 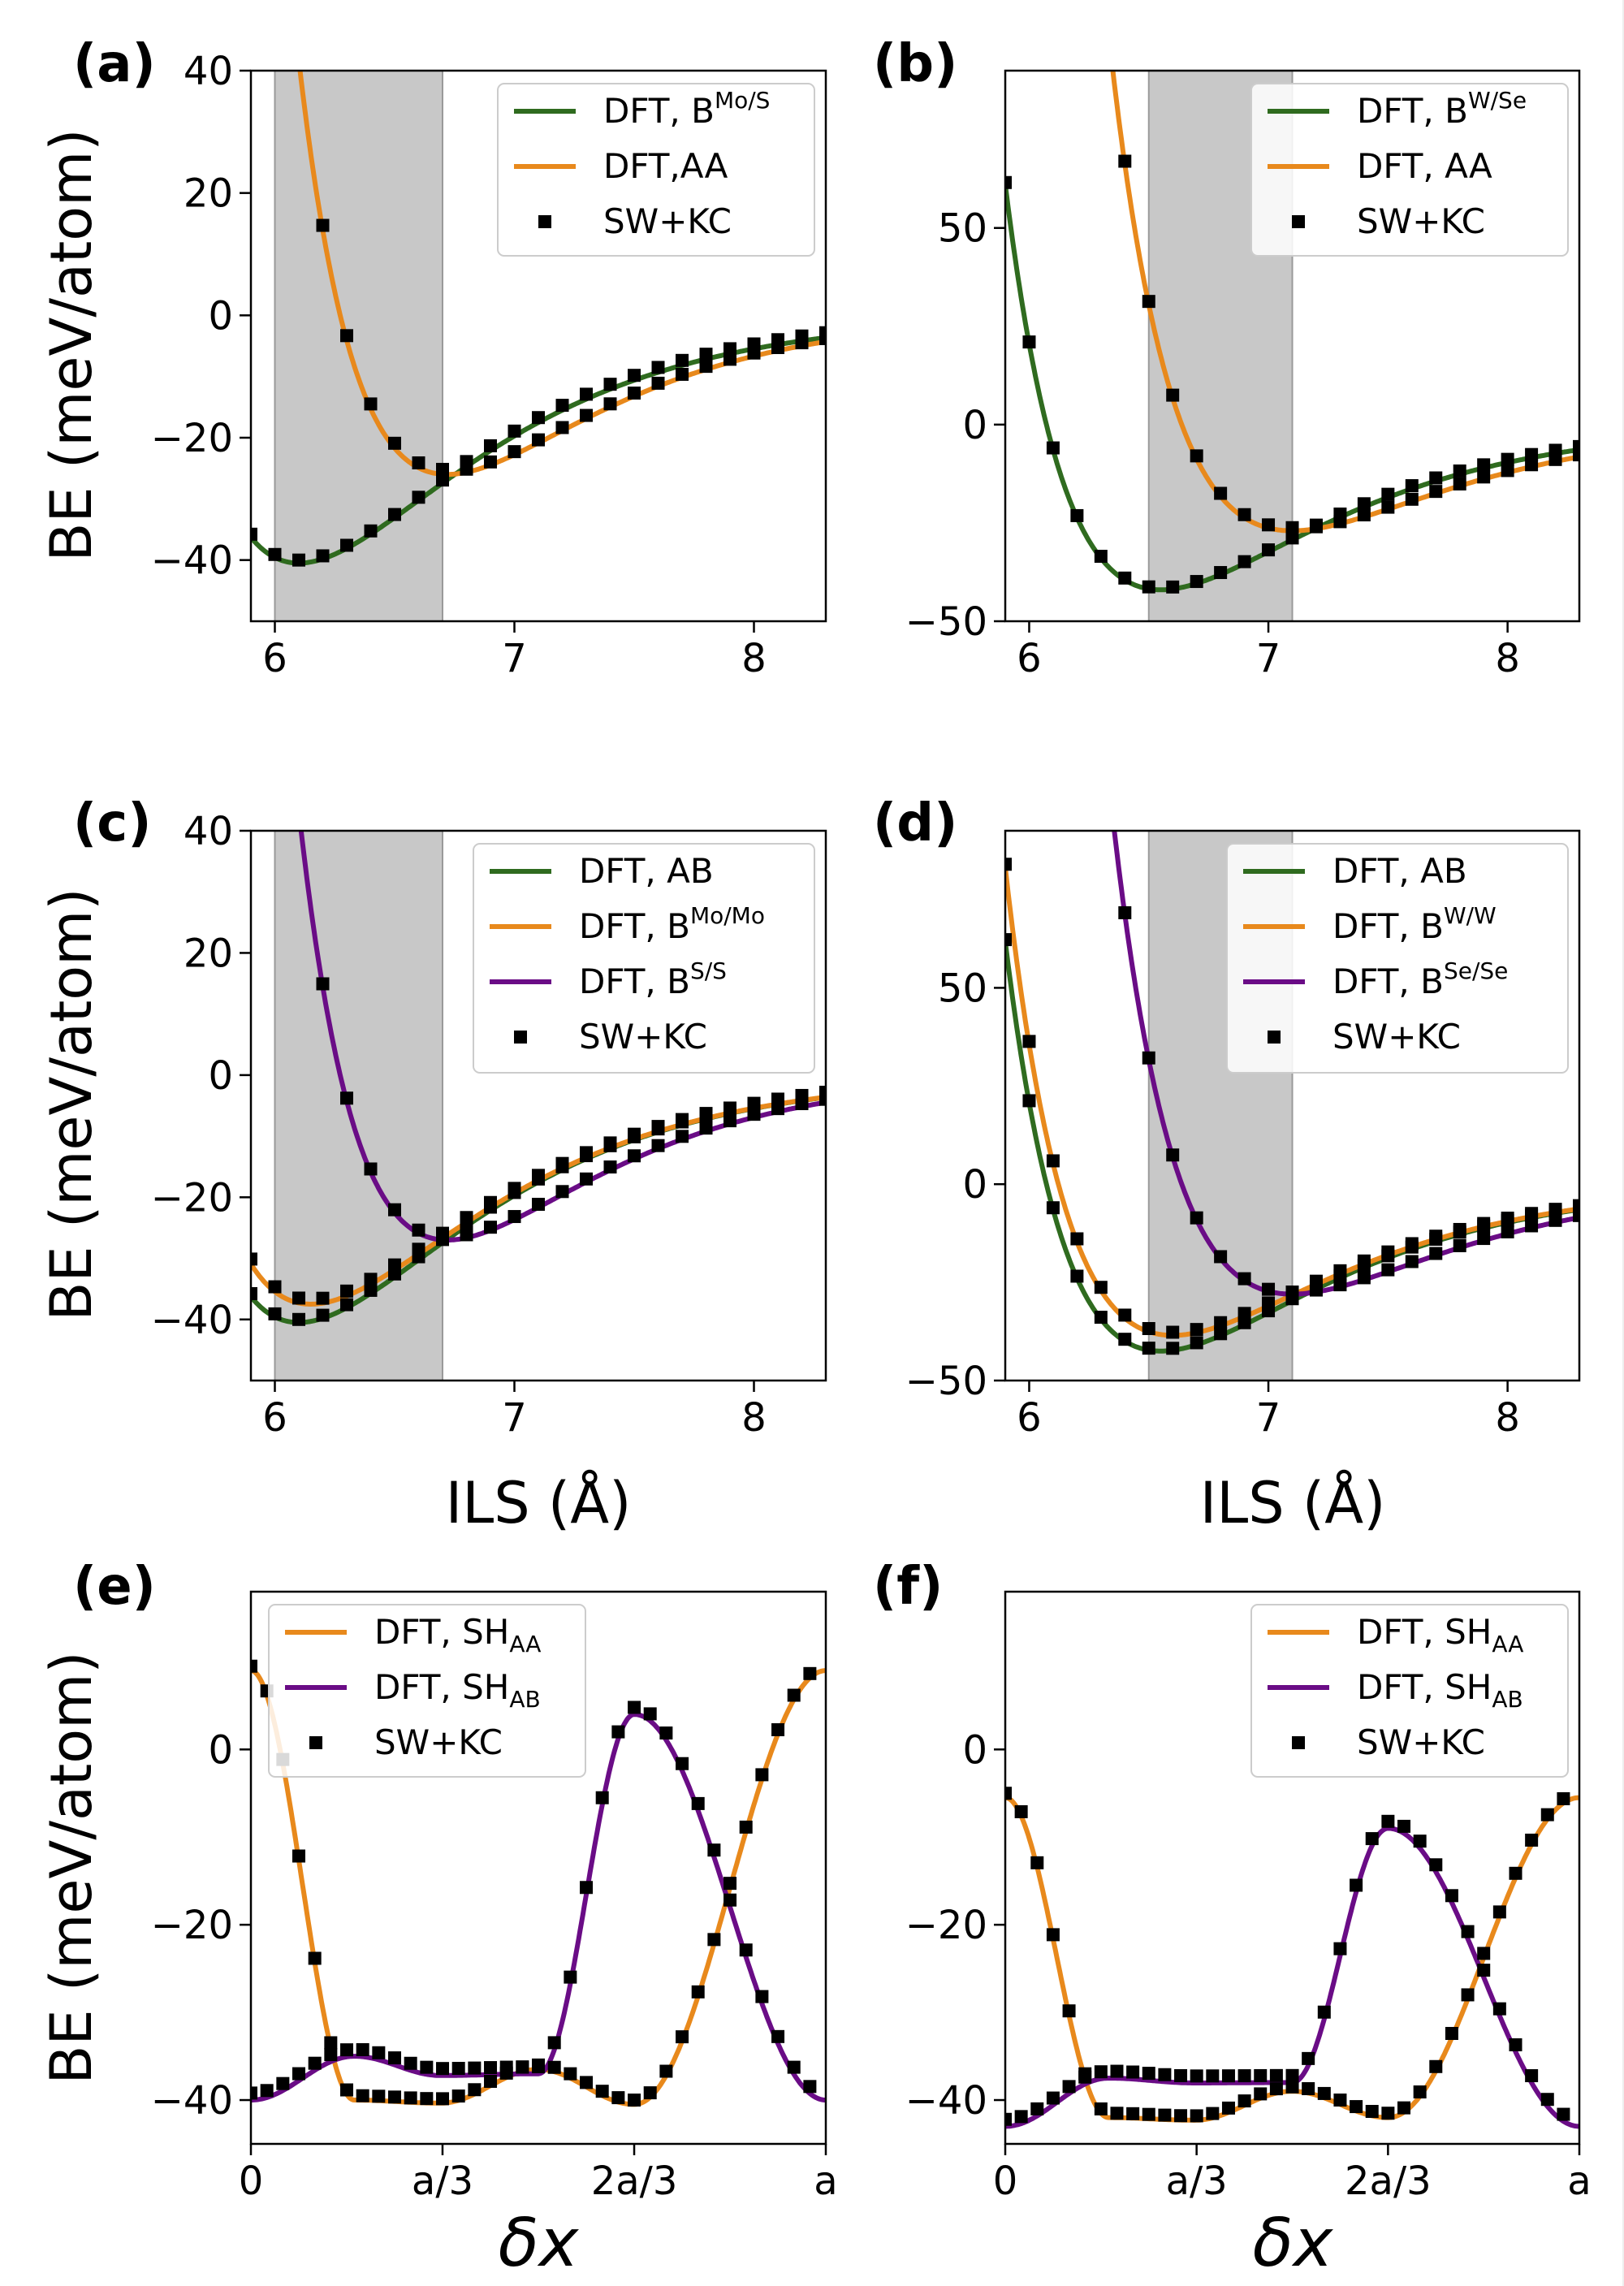 What do you see at coordinates (539, 1503) in the screenshot?
I see `x-axis-label: ILS (Å)` at bounding box center [539, 1503].